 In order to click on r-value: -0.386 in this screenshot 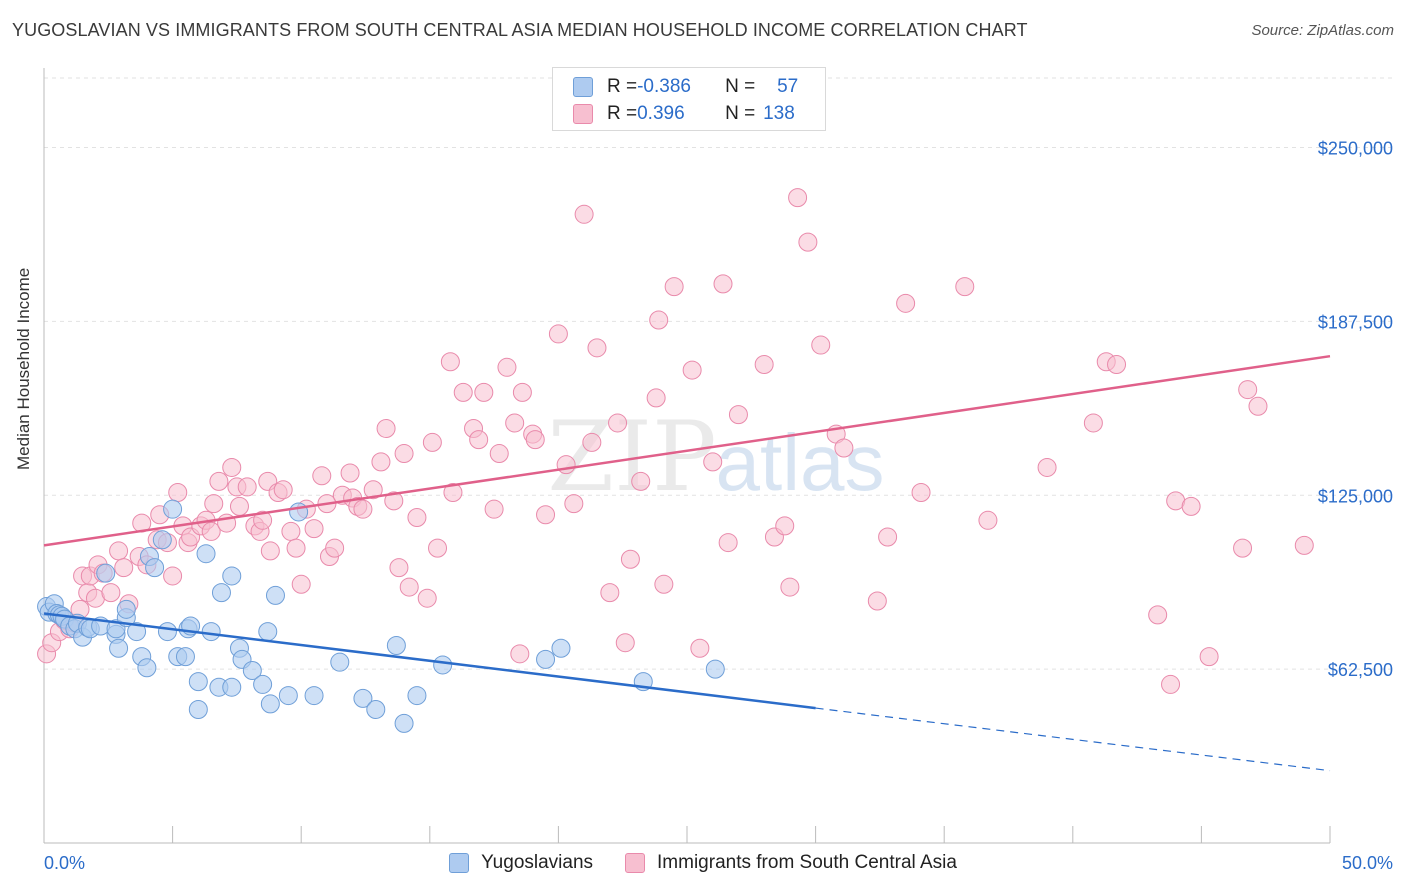, I will do `click(664, 86)`.